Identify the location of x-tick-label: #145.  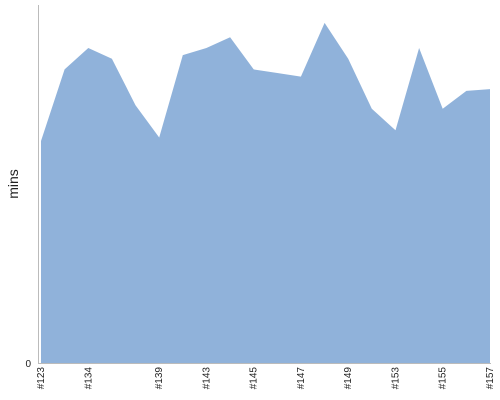
(254, 378).